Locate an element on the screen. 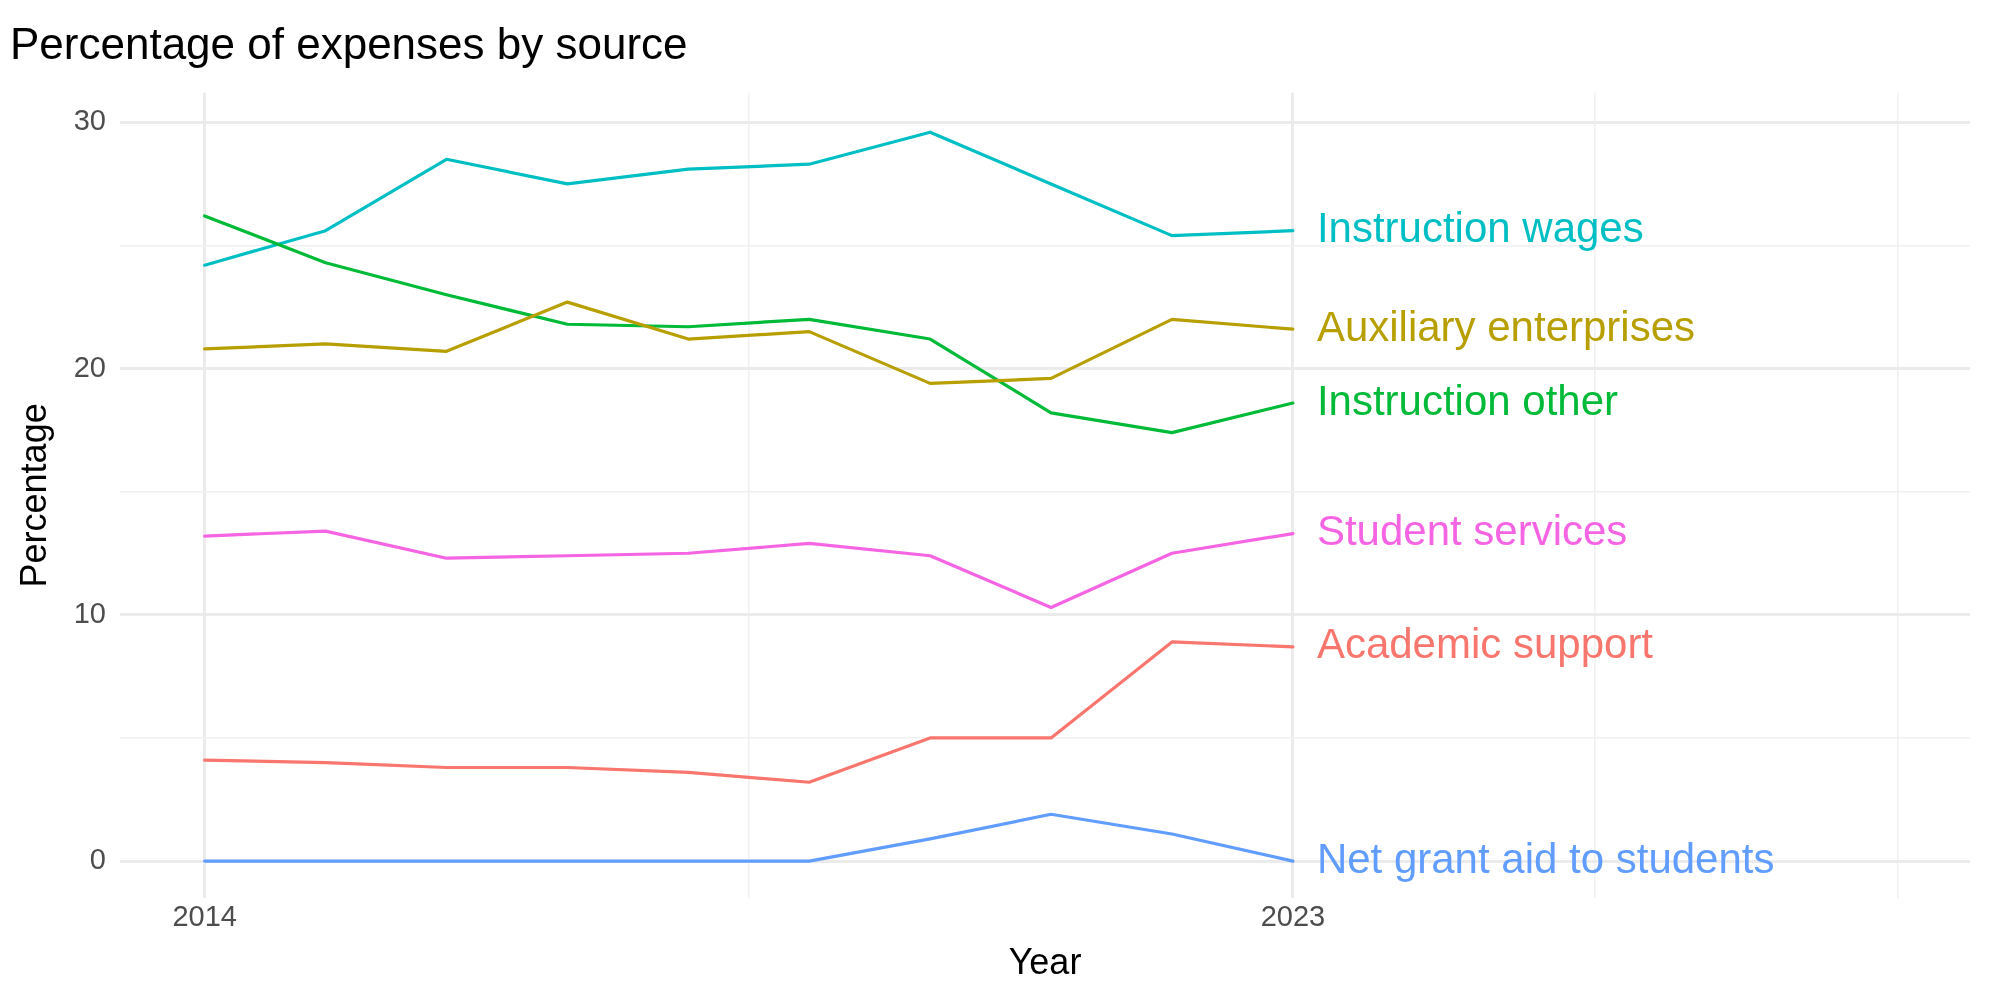  y-tick-label: 10 is located at coordinates (89, 612).